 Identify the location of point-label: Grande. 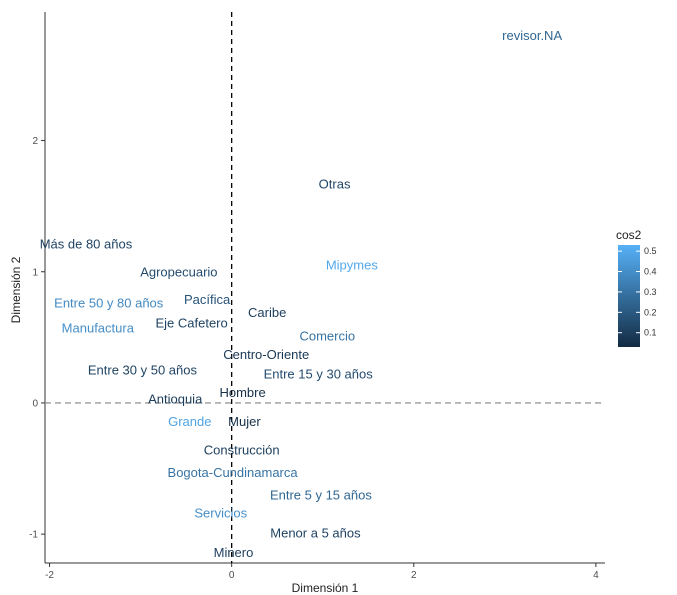
(189, 421).